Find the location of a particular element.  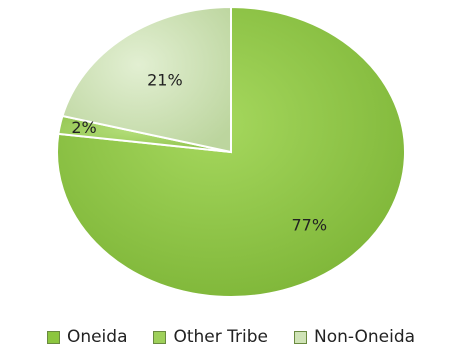

legend: Oneida Other Tribe Non-Oneida is located at coordinates (231, 337).